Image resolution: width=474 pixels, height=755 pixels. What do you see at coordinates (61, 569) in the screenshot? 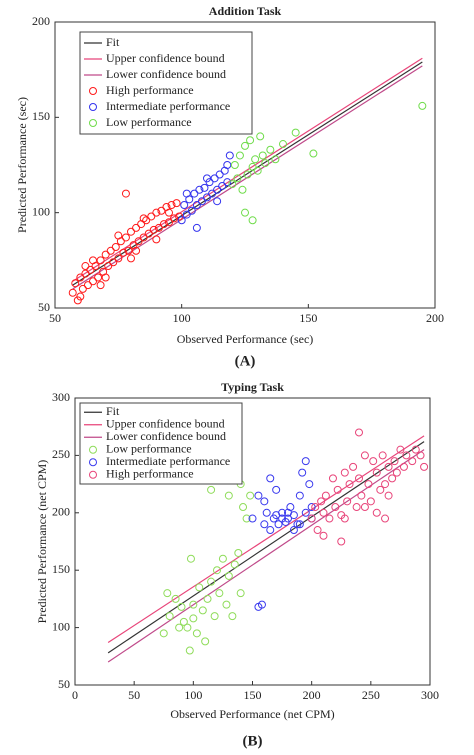
I see `y-tick-label: 150` at bounding box center [61, 569].